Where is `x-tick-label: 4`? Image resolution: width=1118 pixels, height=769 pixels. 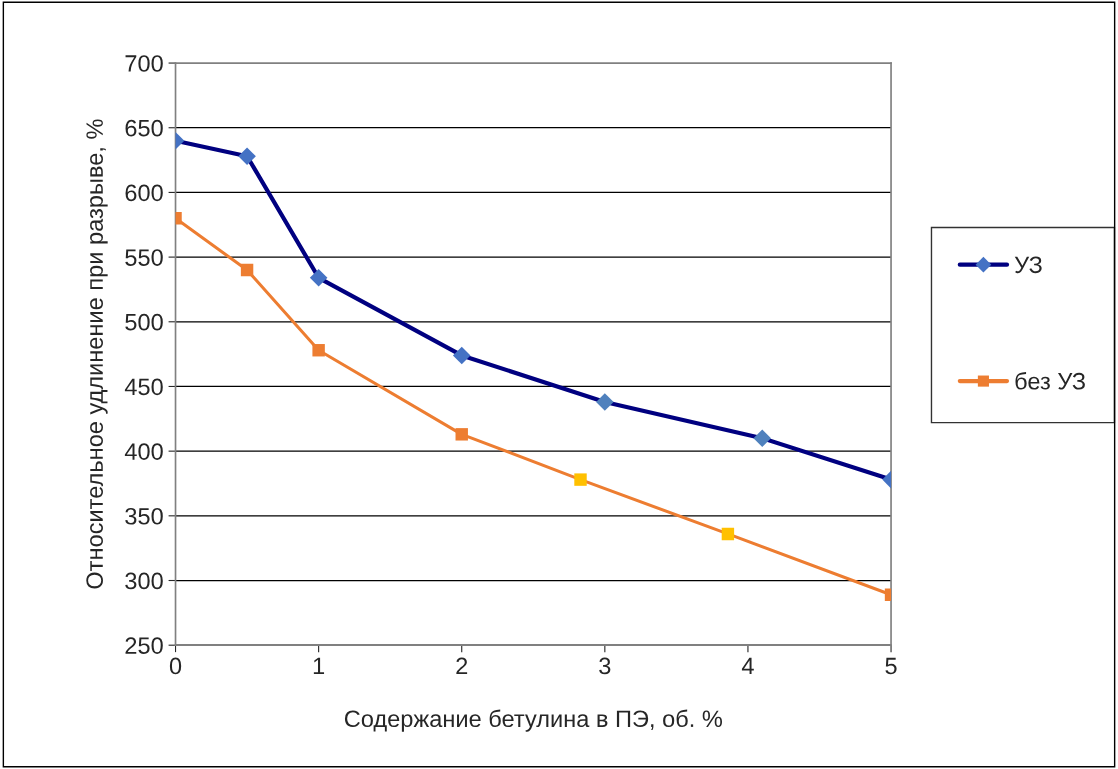
x-tick-label: 4 is located at coordinates (747, 666).